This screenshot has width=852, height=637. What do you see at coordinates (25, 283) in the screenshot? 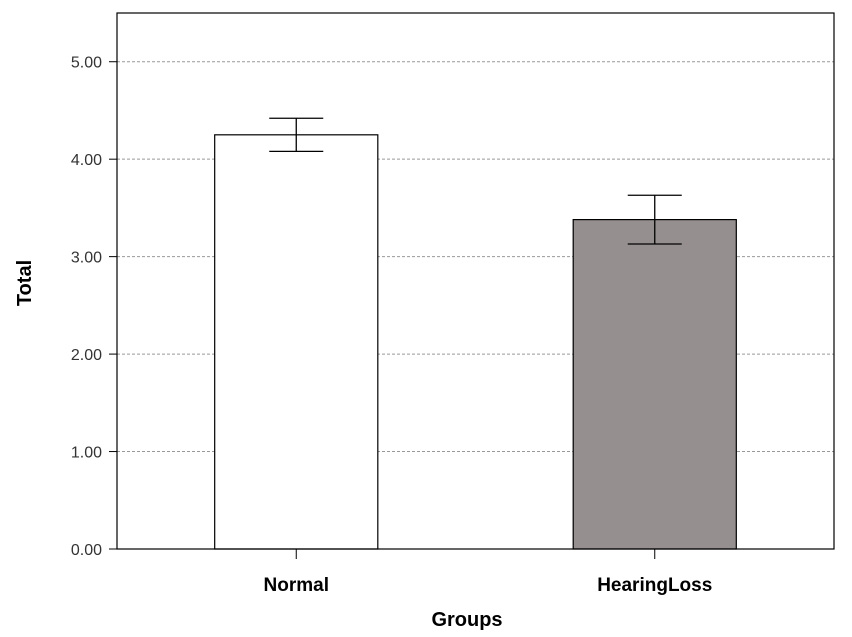
I see `y-axis-title: Total` at bounding box center [25, 283].